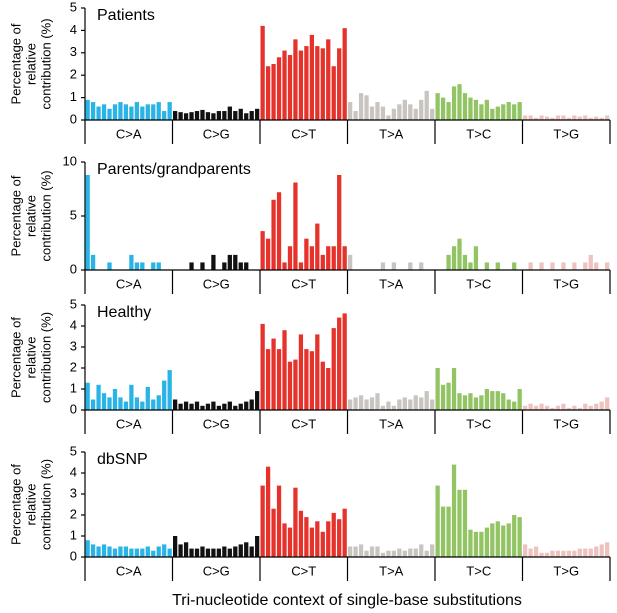 This screenshot has height=613, width=617. I want to click on y-axis-label: Percentage of relative contribution (%), so click(30, 215).